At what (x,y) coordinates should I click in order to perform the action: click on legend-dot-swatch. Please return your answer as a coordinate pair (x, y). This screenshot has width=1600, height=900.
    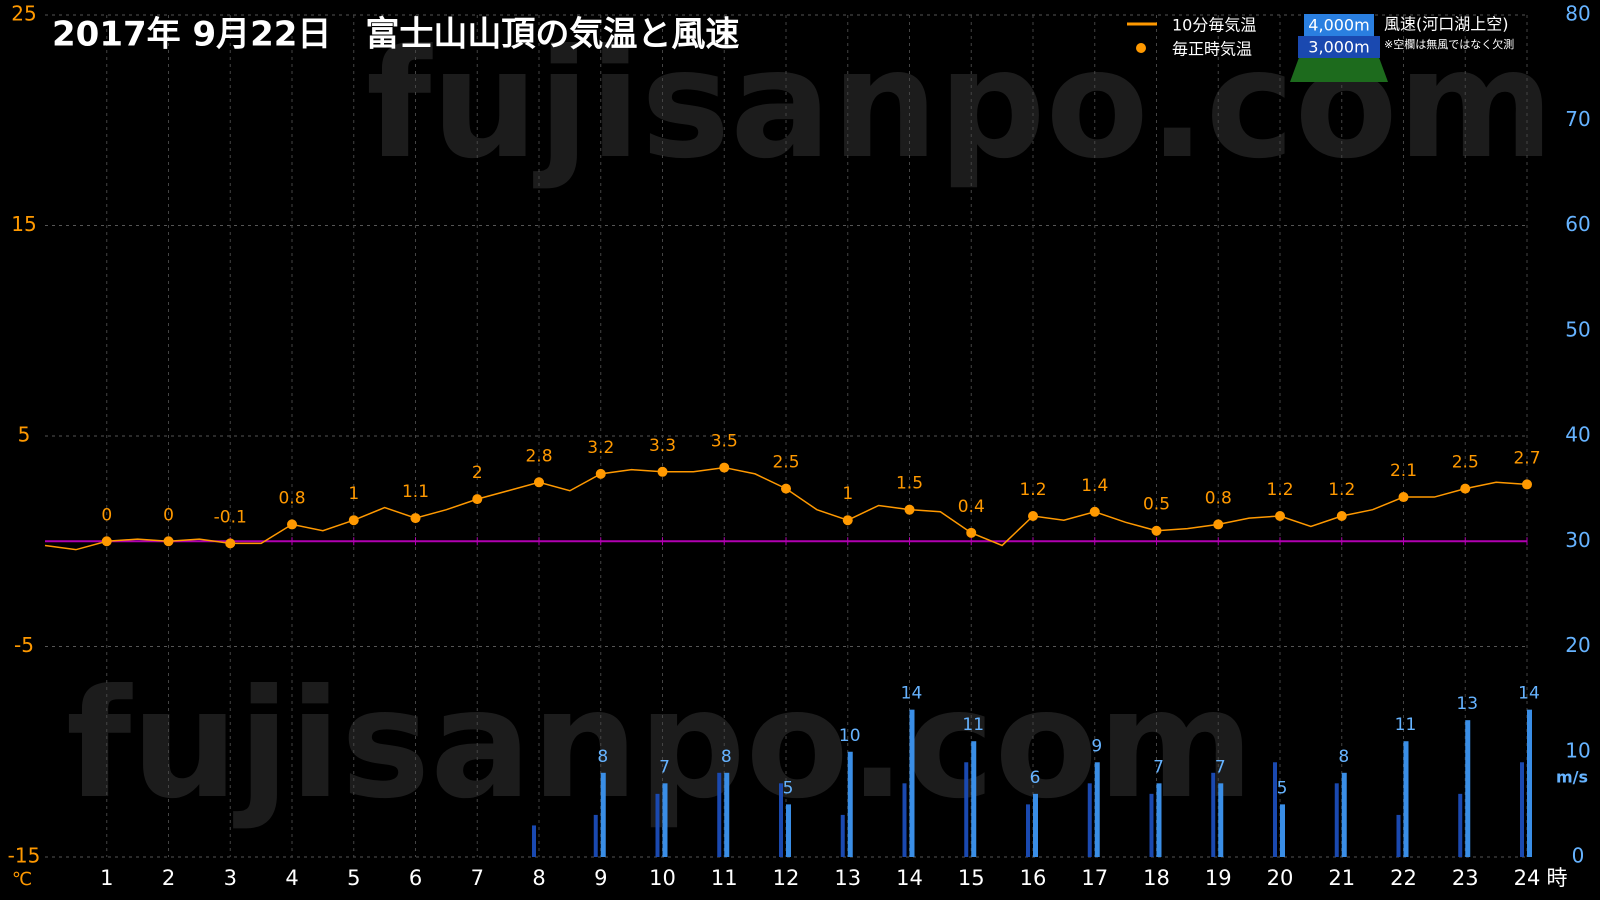
    Looking at the image, I should click on (1141, 48).